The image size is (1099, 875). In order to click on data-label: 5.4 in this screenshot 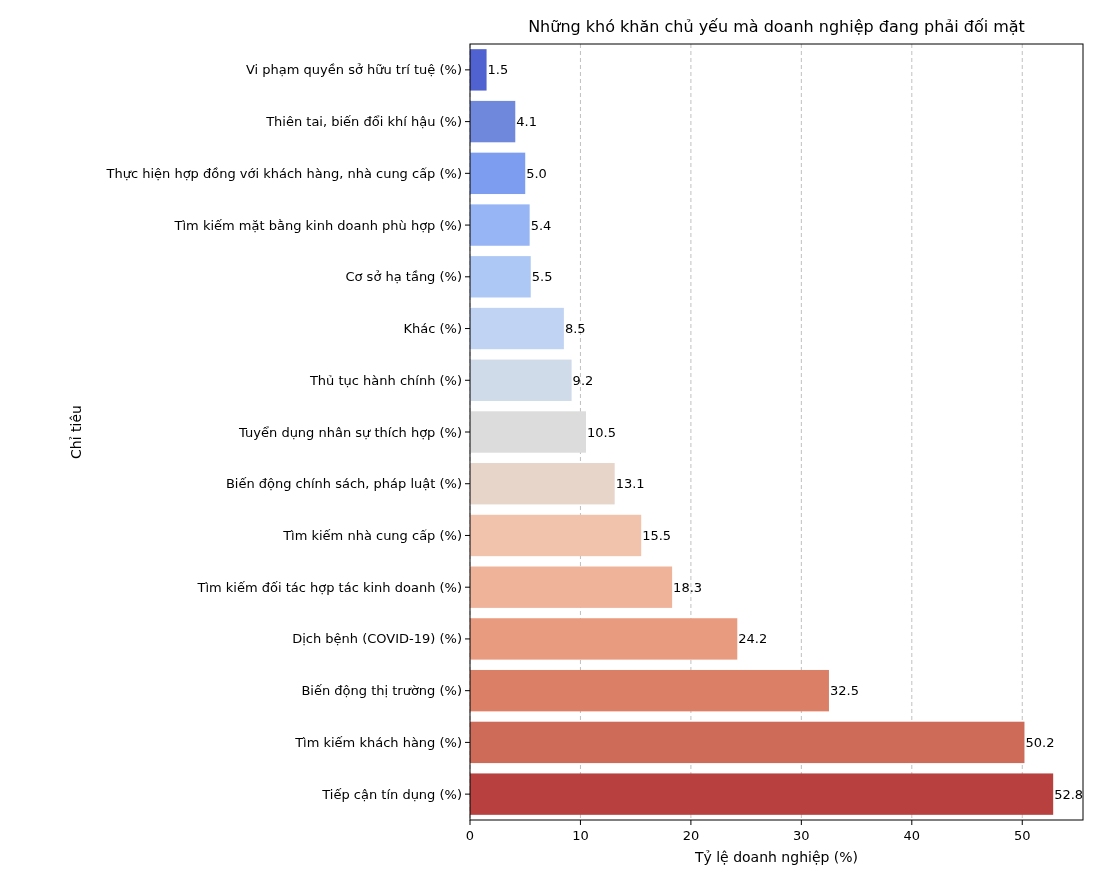, I will do `click(541, 225)`.